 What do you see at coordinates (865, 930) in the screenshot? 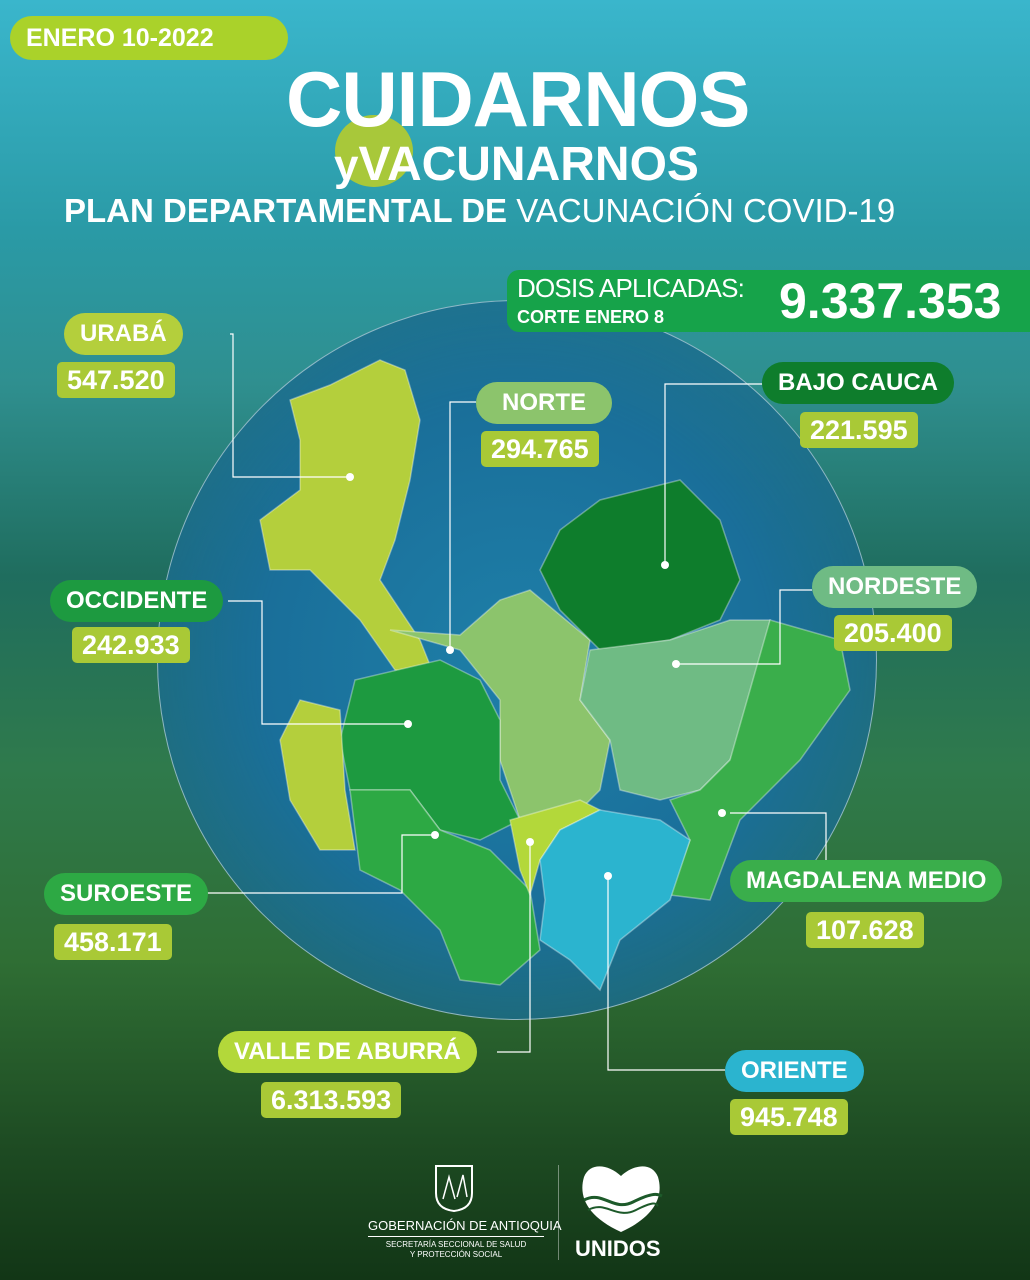
I see `value-magdalena-medio: 107.628` at bounding box center [865, 930].